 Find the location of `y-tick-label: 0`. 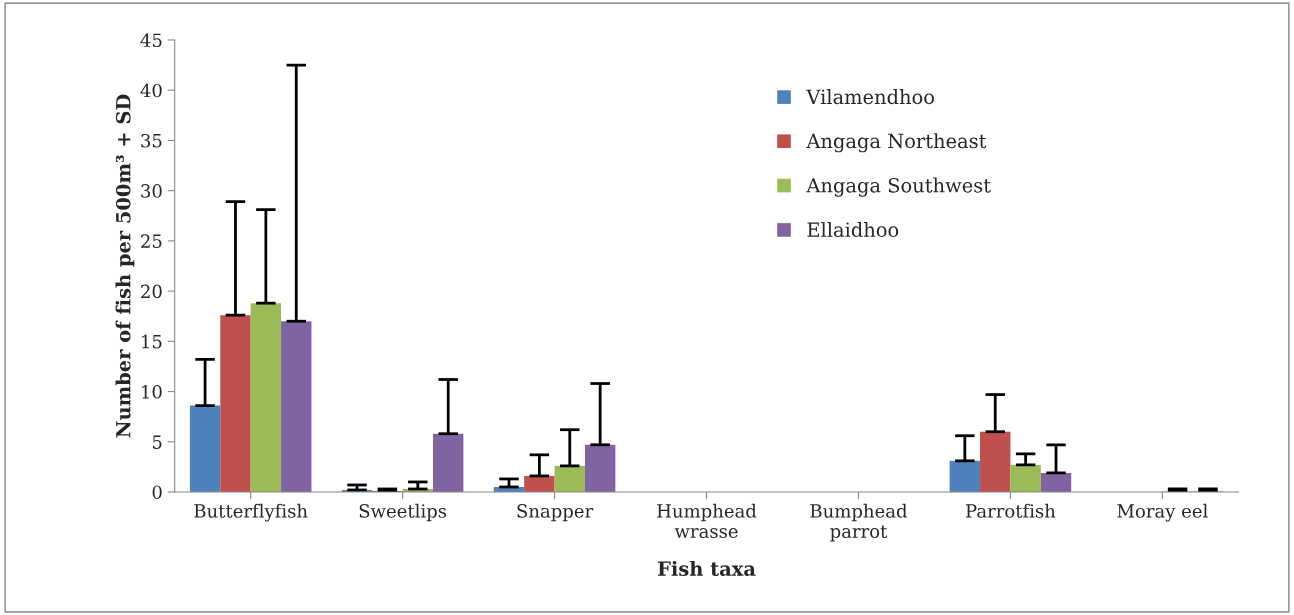

y-tick-label: 0 is located at coordinates (157, 492).